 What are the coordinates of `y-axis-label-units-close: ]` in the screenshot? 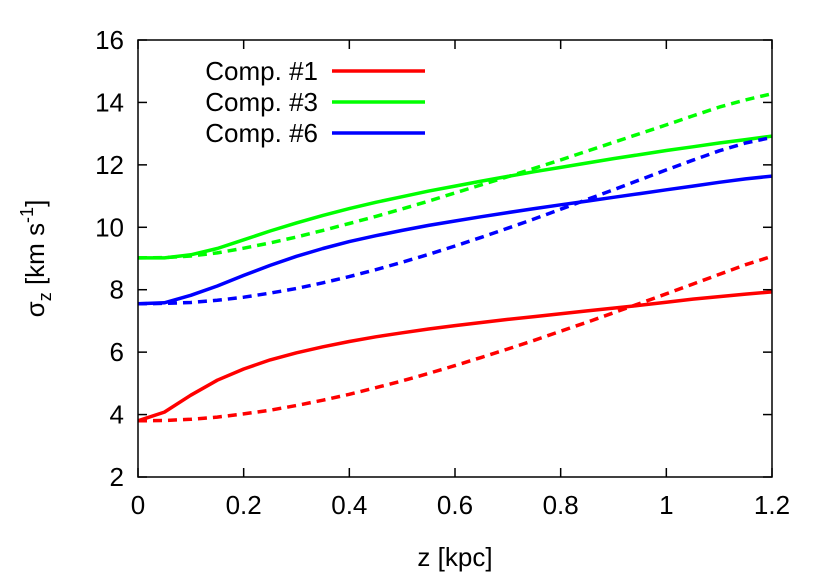 It's located at (35, 203).